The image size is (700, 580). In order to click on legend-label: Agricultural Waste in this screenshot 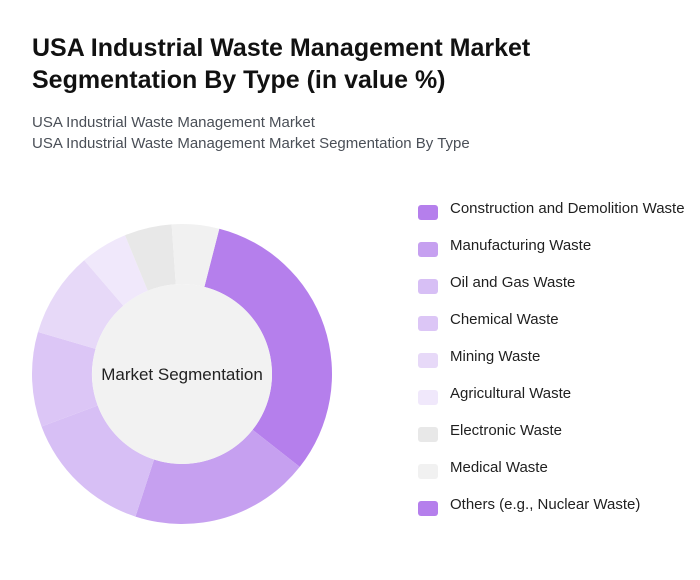, I will do `click(511, 393)`.